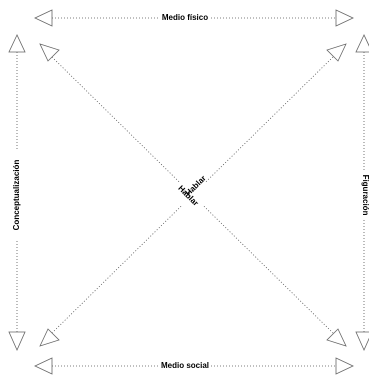 The height and width of the screenshot is (375, 369). Describe the element at coordinates (16, 195) in the screenshot. I see `left-label: Conceptualización` at that location.